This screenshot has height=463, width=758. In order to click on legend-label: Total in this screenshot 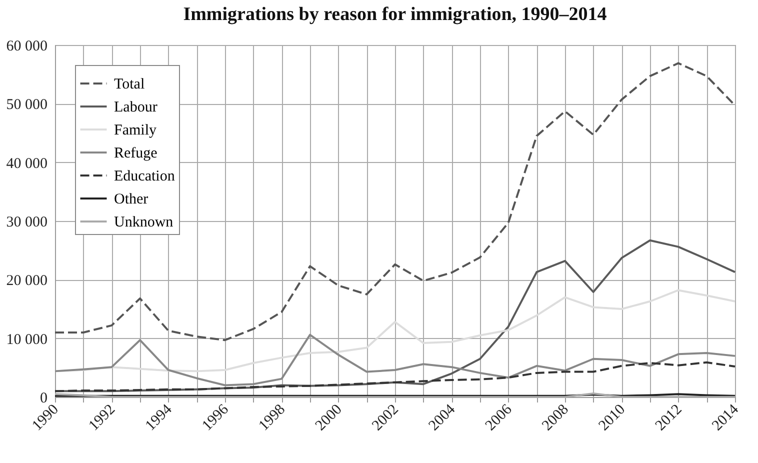, I will do `click(129, 84)`.